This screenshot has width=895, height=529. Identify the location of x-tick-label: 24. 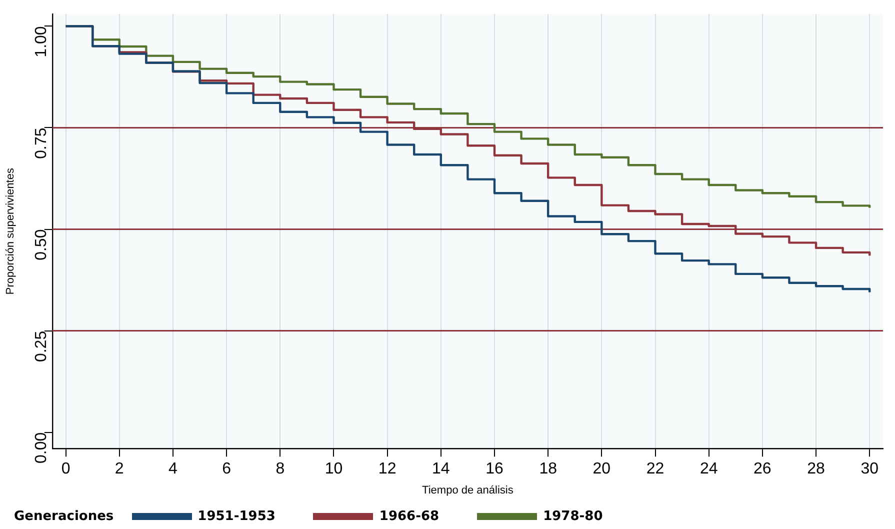
(709, 469).